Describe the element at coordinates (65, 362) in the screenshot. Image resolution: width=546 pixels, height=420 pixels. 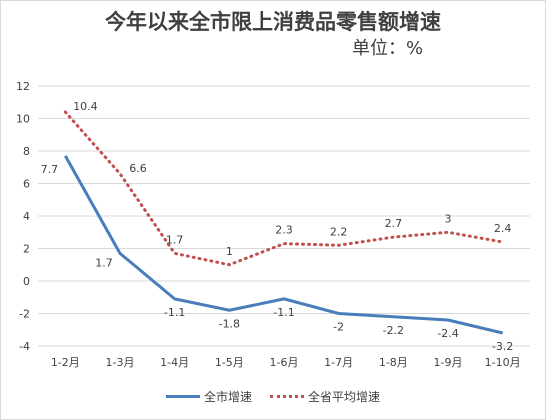
I see `x-tick-label: 1-2月` at that location.